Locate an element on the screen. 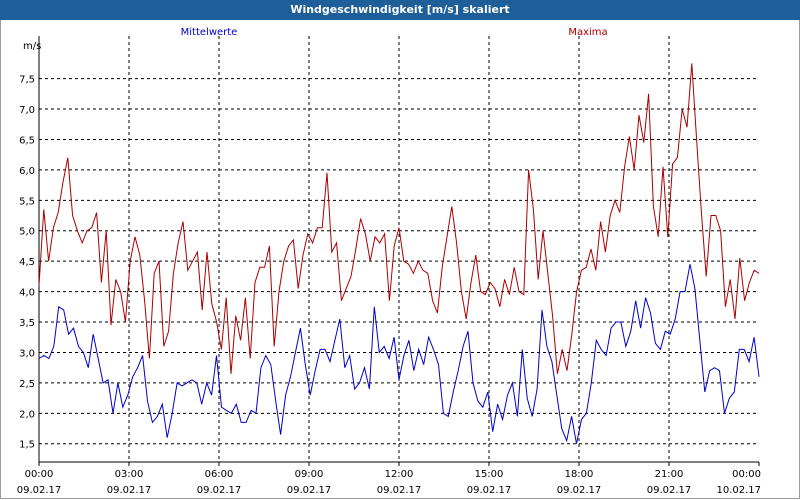 This screenshot has height=500, width=800. y-tick-label: 6,0 is located at coordinates (27, 171).